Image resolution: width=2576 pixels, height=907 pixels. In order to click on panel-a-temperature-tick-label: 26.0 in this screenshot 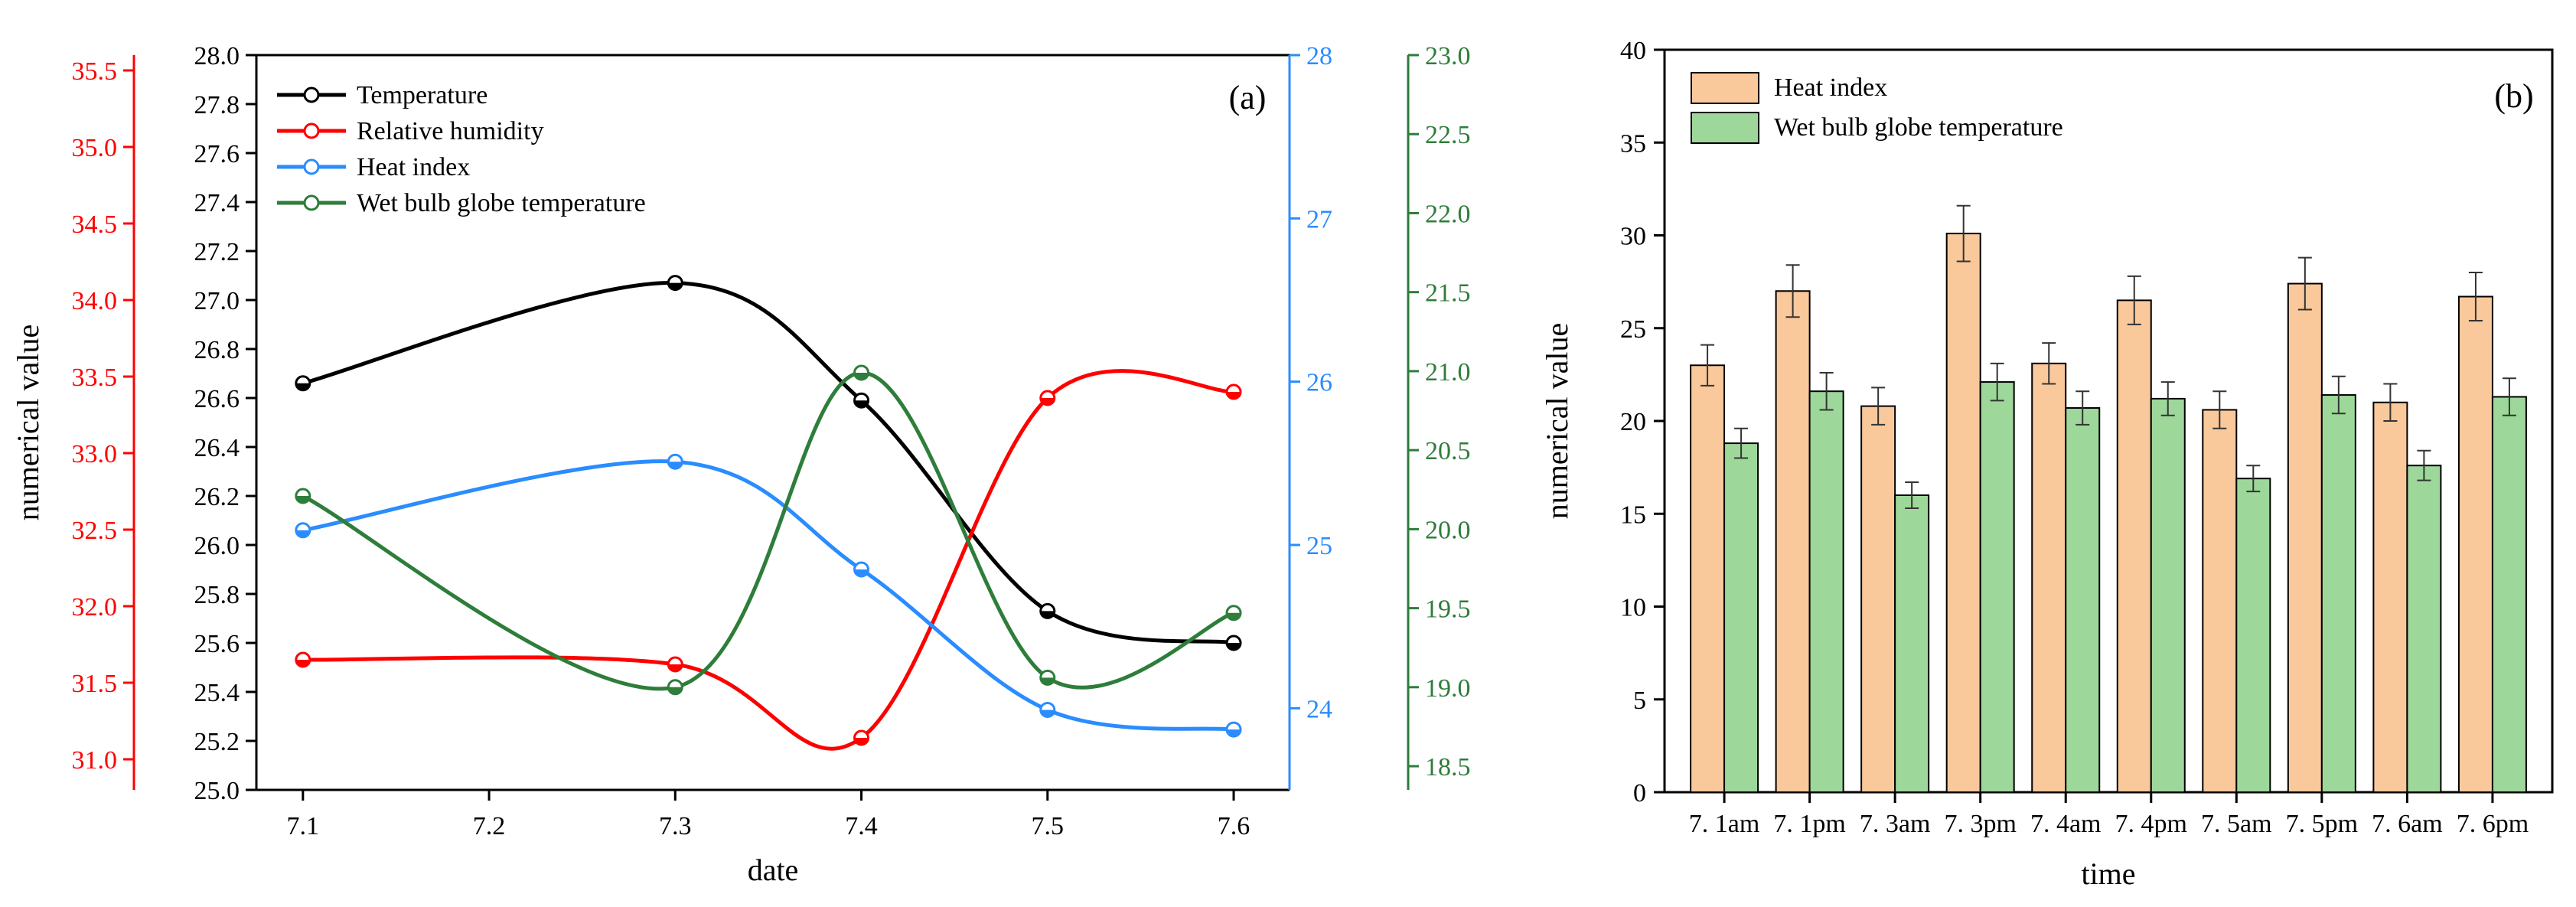, I will do `click(217, 546)`.